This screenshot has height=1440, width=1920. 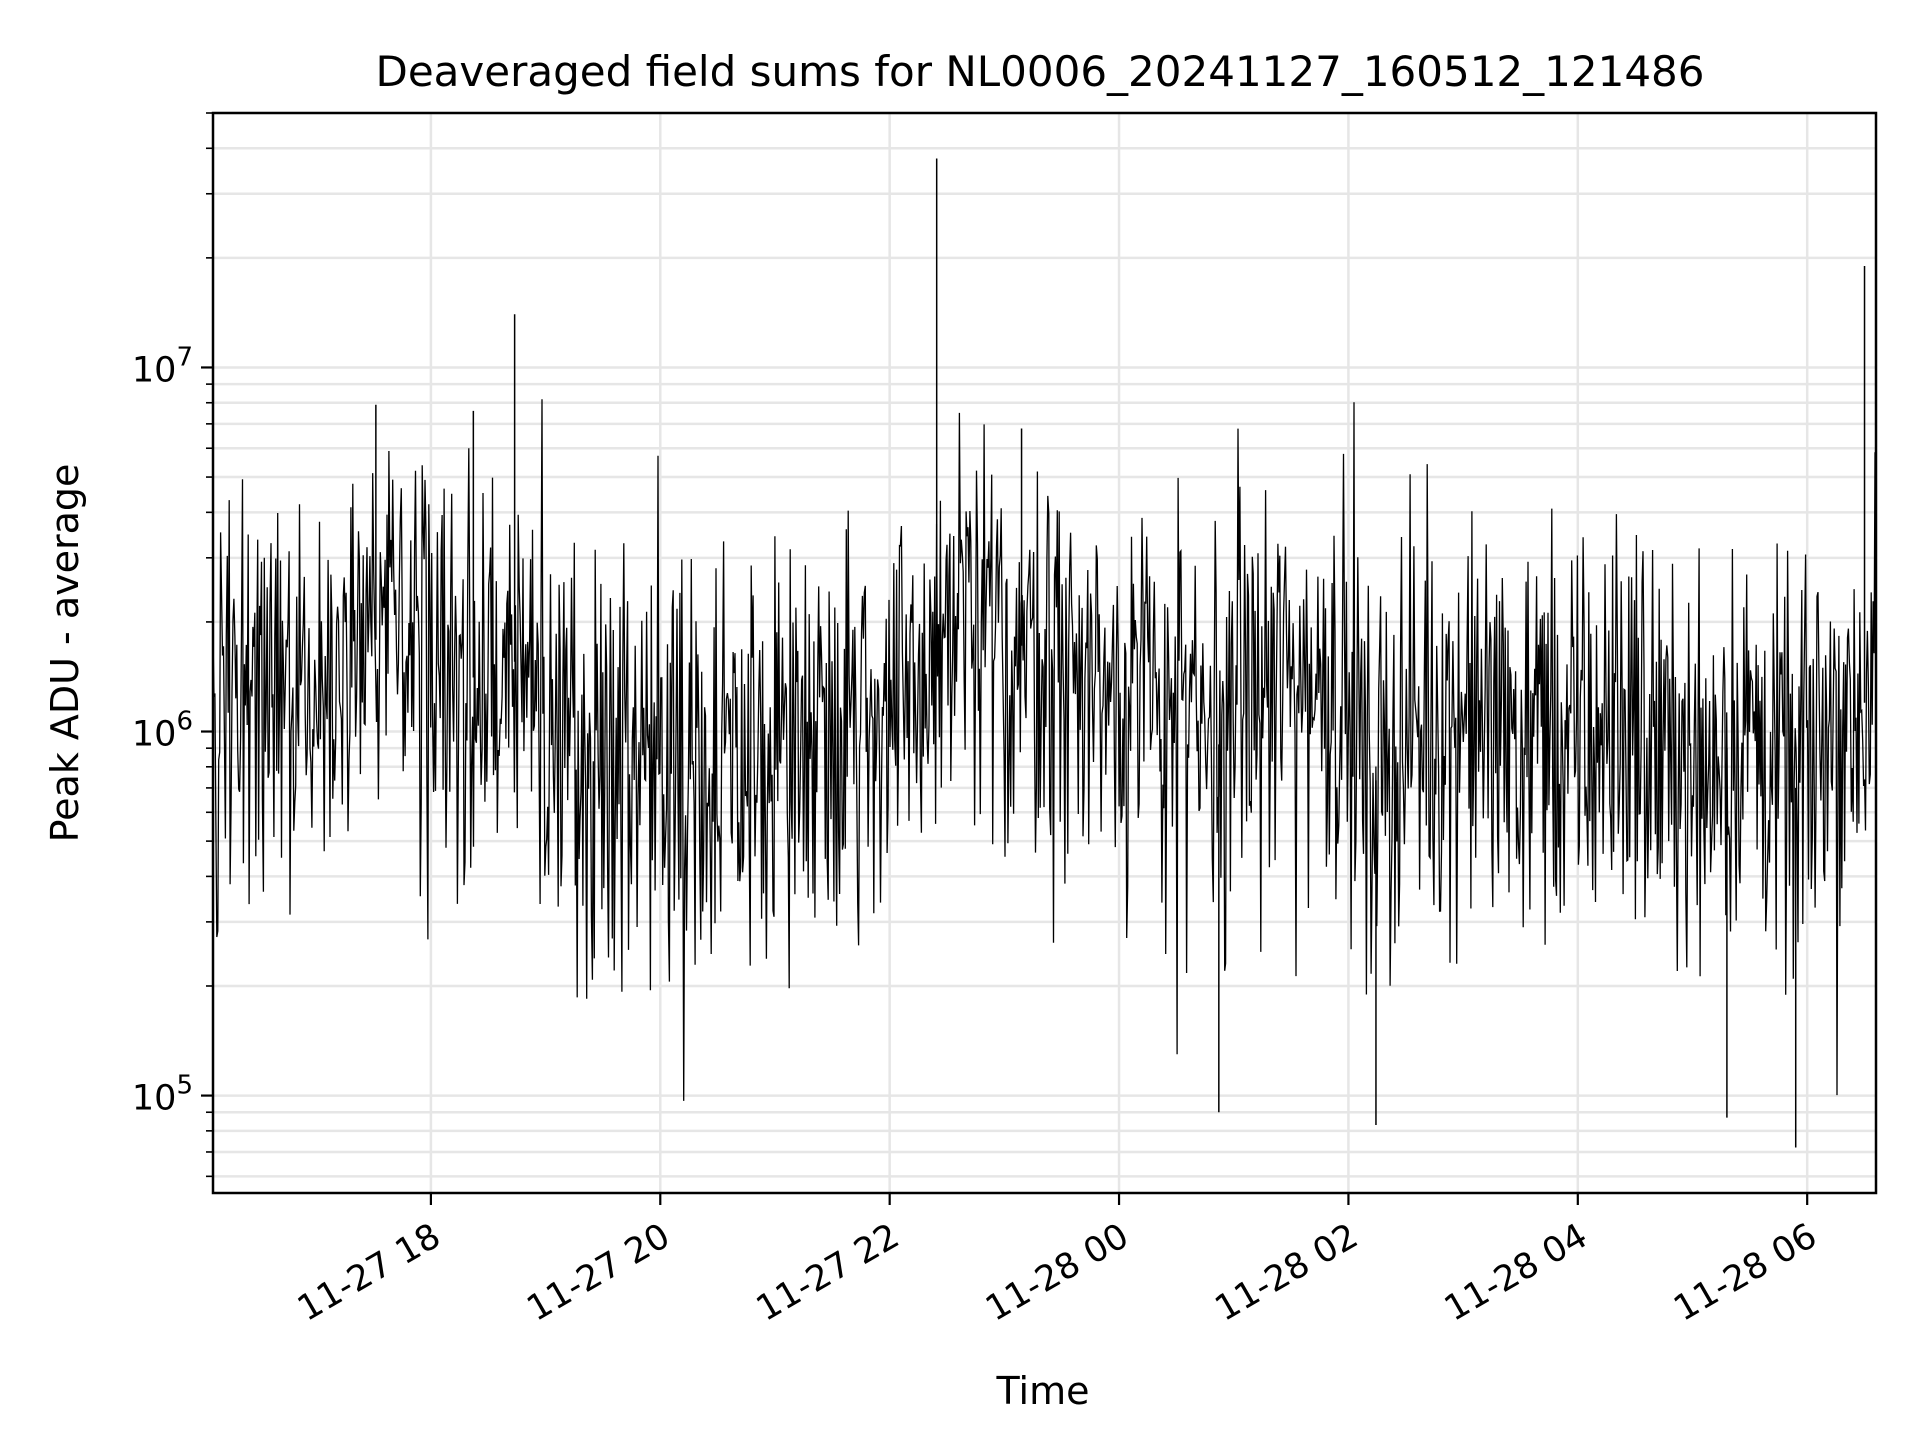 I want to click on x-tick-label: 11-27 20, so click(x=598, y=1272).